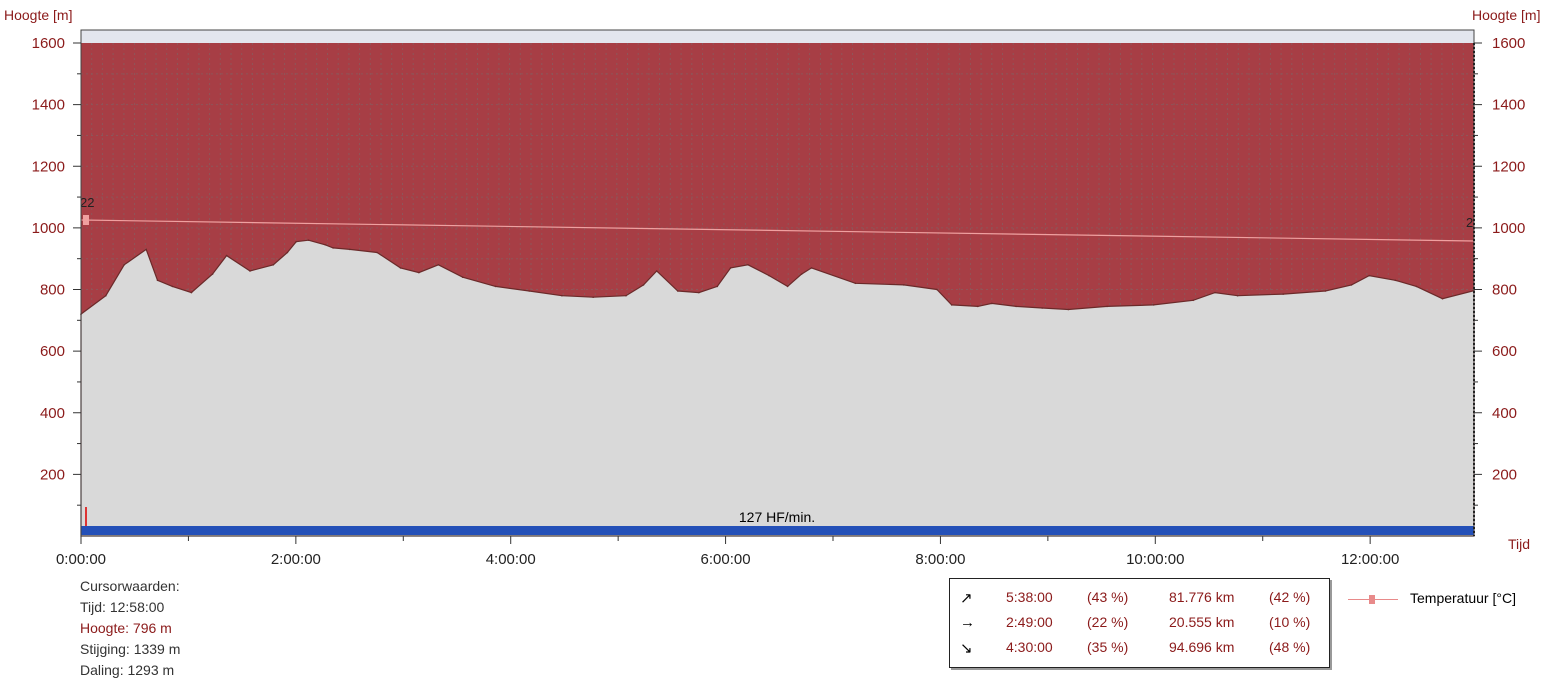  I want to click on cursor-title: Cursorwaarden:, so click(130, 586).